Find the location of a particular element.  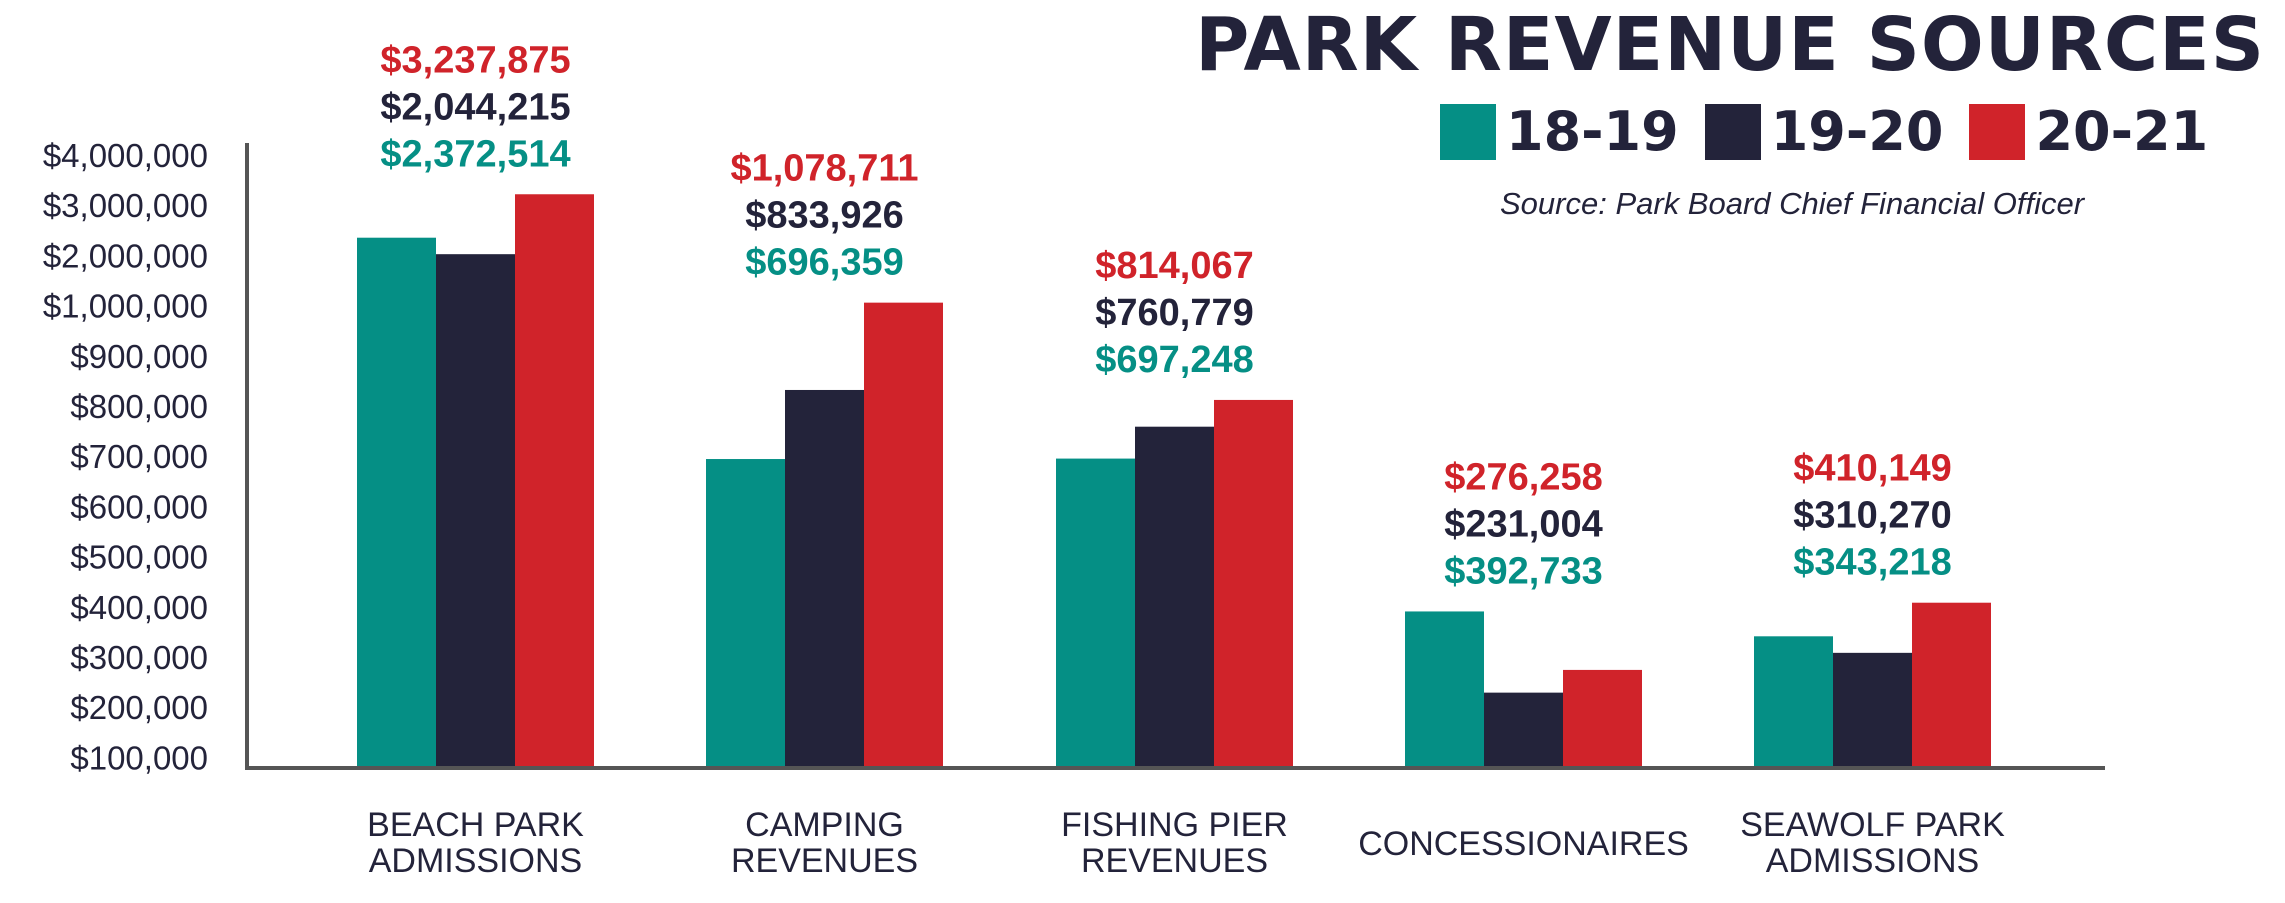

data-label-19-20-0: $2,044,215 is located at coordinates (475, 107).